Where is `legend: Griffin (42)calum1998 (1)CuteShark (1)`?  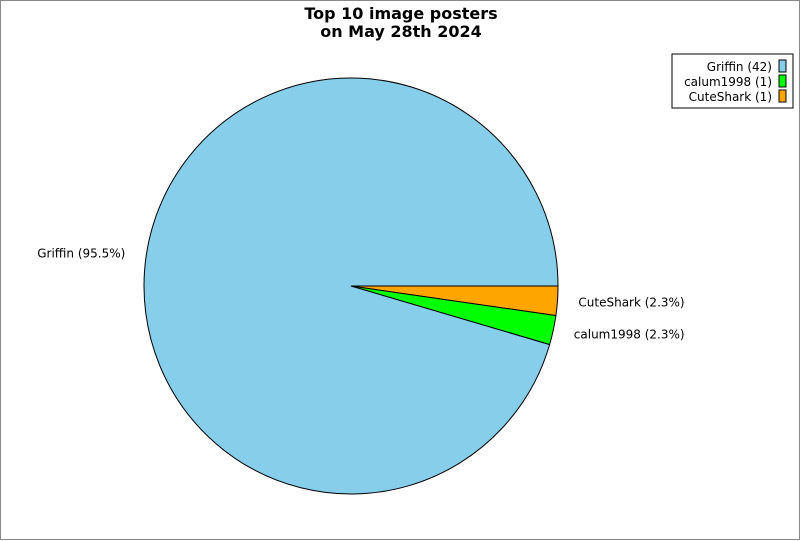
legend: Griffin (42)calum1998 (1)CuteShark (1) is located at coordinates (732, 81).